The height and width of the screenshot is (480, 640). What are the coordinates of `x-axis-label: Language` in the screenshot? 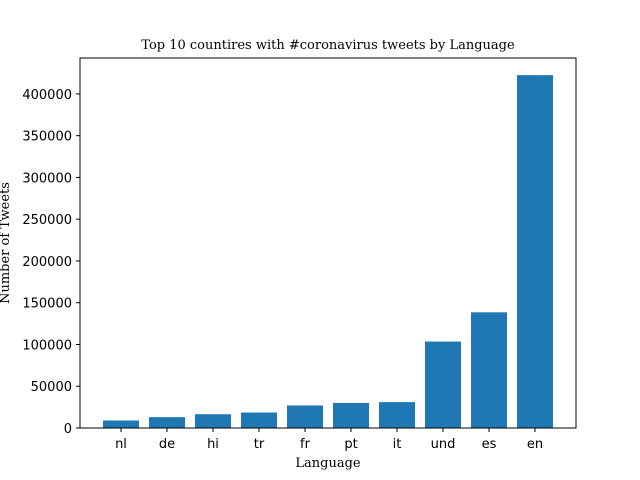 It's located at (328, 463).